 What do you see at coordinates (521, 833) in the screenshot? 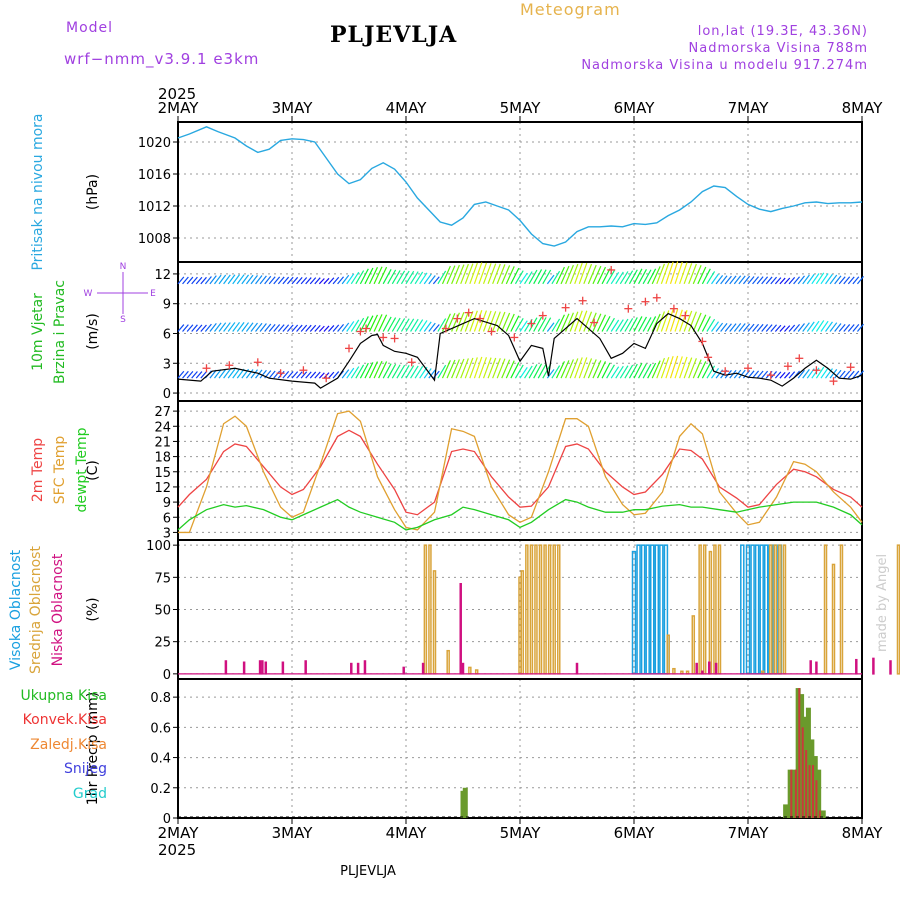
I see `bottom-date-label: 5MAY` at bounding box center [521, 833].